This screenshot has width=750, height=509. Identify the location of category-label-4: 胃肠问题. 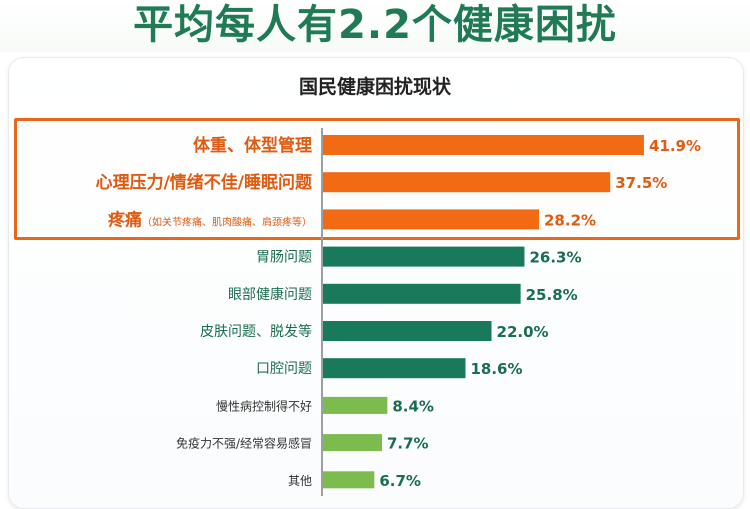
(284, 258).